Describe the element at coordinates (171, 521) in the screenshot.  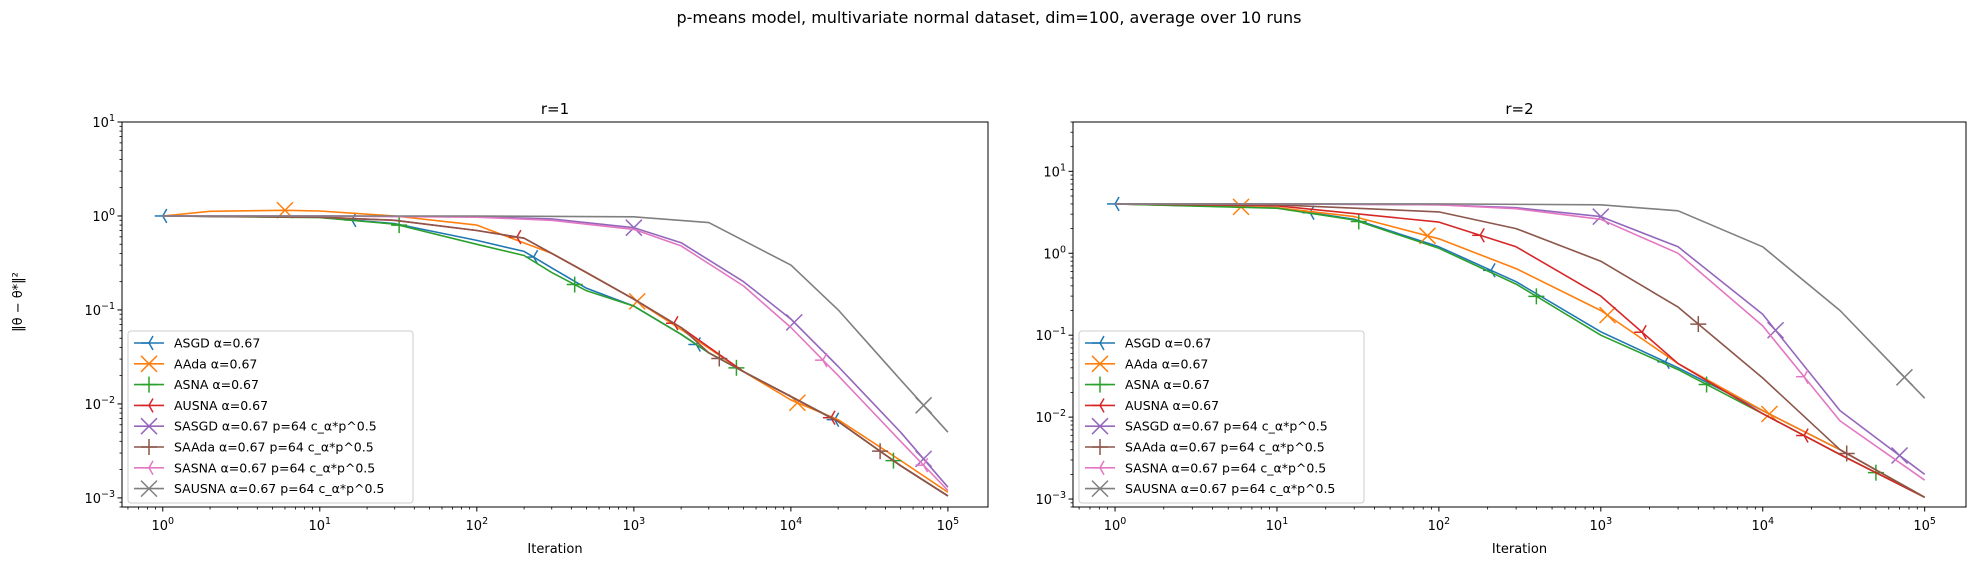
I see `x-tick-label-exp: 0` at that location.